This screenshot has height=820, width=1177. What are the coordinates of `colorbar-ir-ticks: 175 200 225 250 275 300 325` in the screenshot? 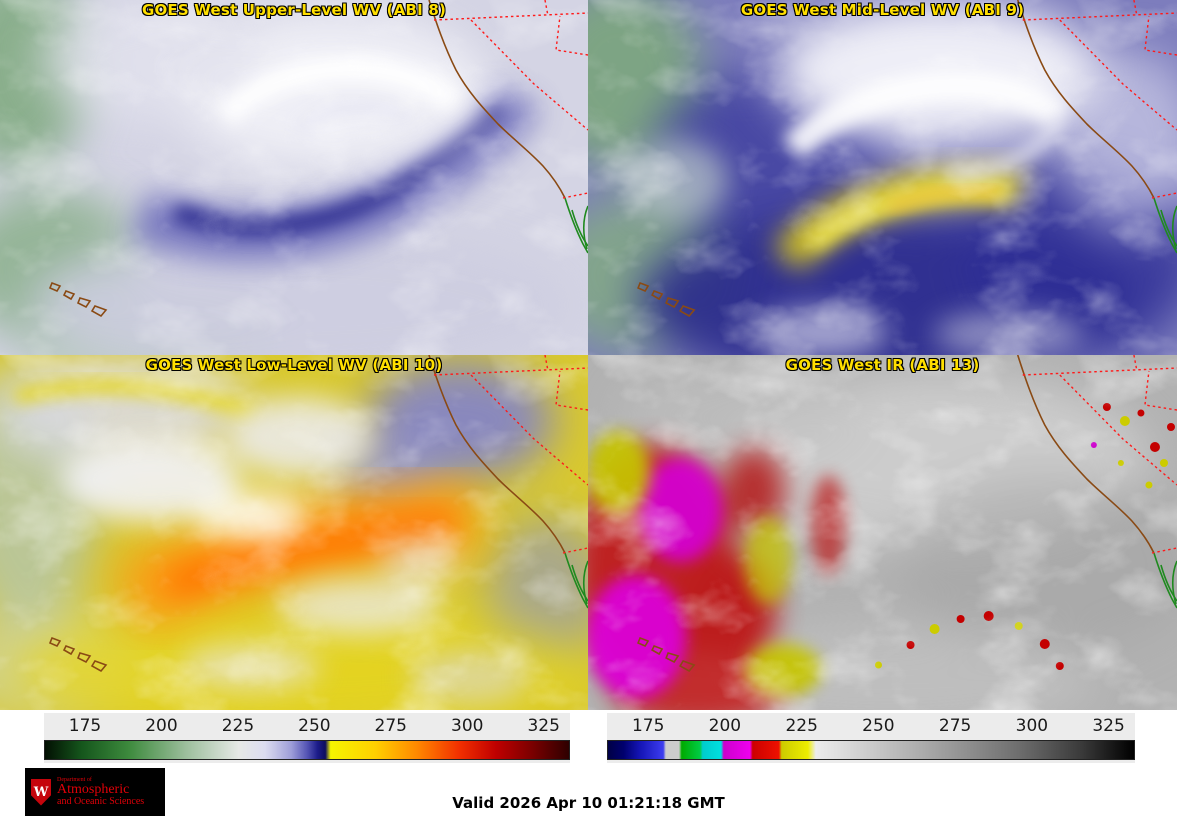 It's located at (871, 726).